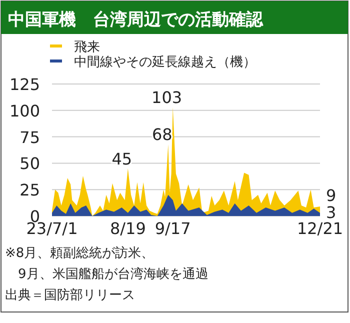 The image size is (350, 323). Describe the element at coordinates (331, 212) in the screenshot. I see `annotation: 3` at that location.